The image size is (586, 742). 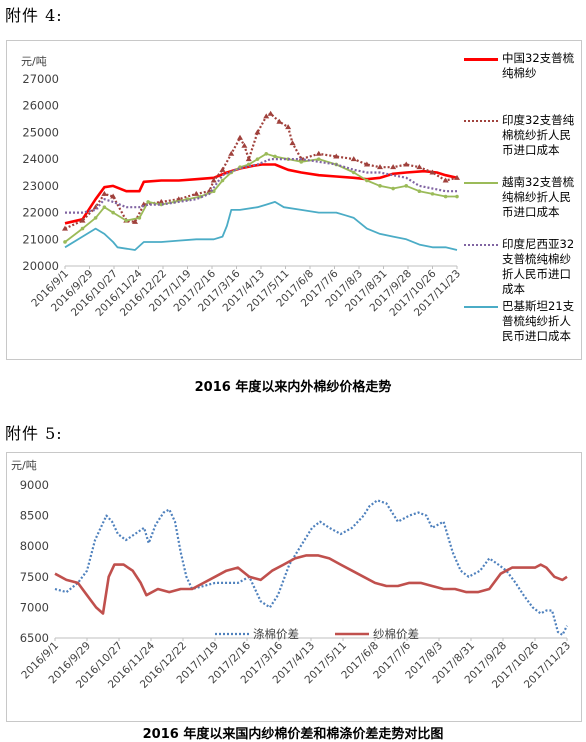 I want to click on chart-2-legend-label: 涤棉价差, so click(x=276, y=634).